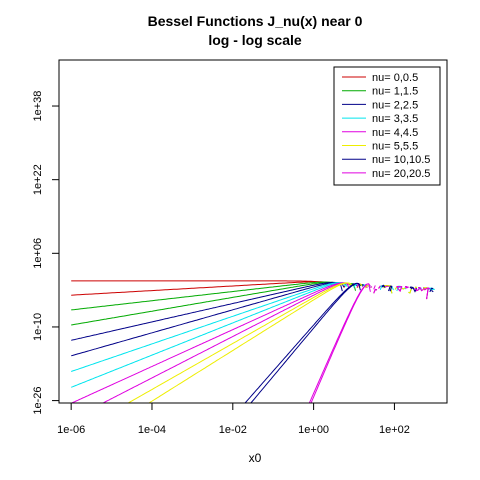 The image size is (480, 480). I want to click on legend-box, so click(387, 126).